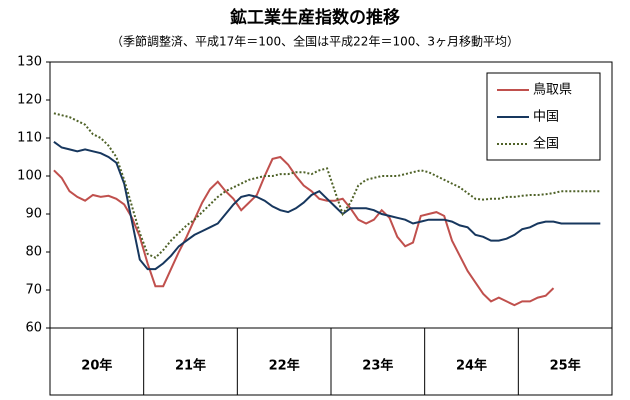  What do you see at coordinates (96, 366) in the screenshot?
I see `year: 20年` at bounding box center [96, 366].